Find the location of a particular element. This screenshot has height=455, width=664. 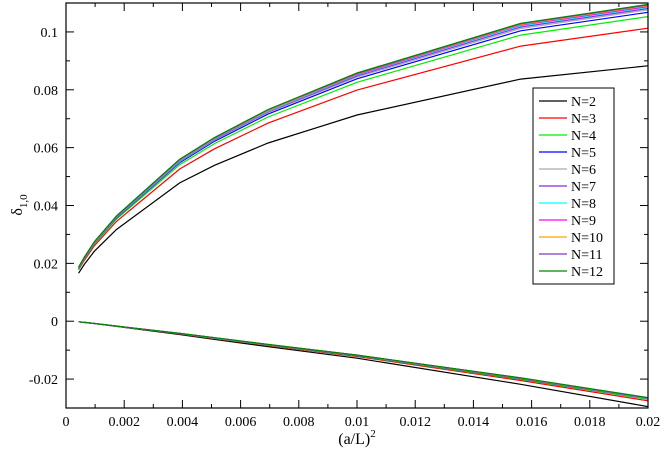

x-tick-label-9: 0.018 is located at coordinates (590, 422).